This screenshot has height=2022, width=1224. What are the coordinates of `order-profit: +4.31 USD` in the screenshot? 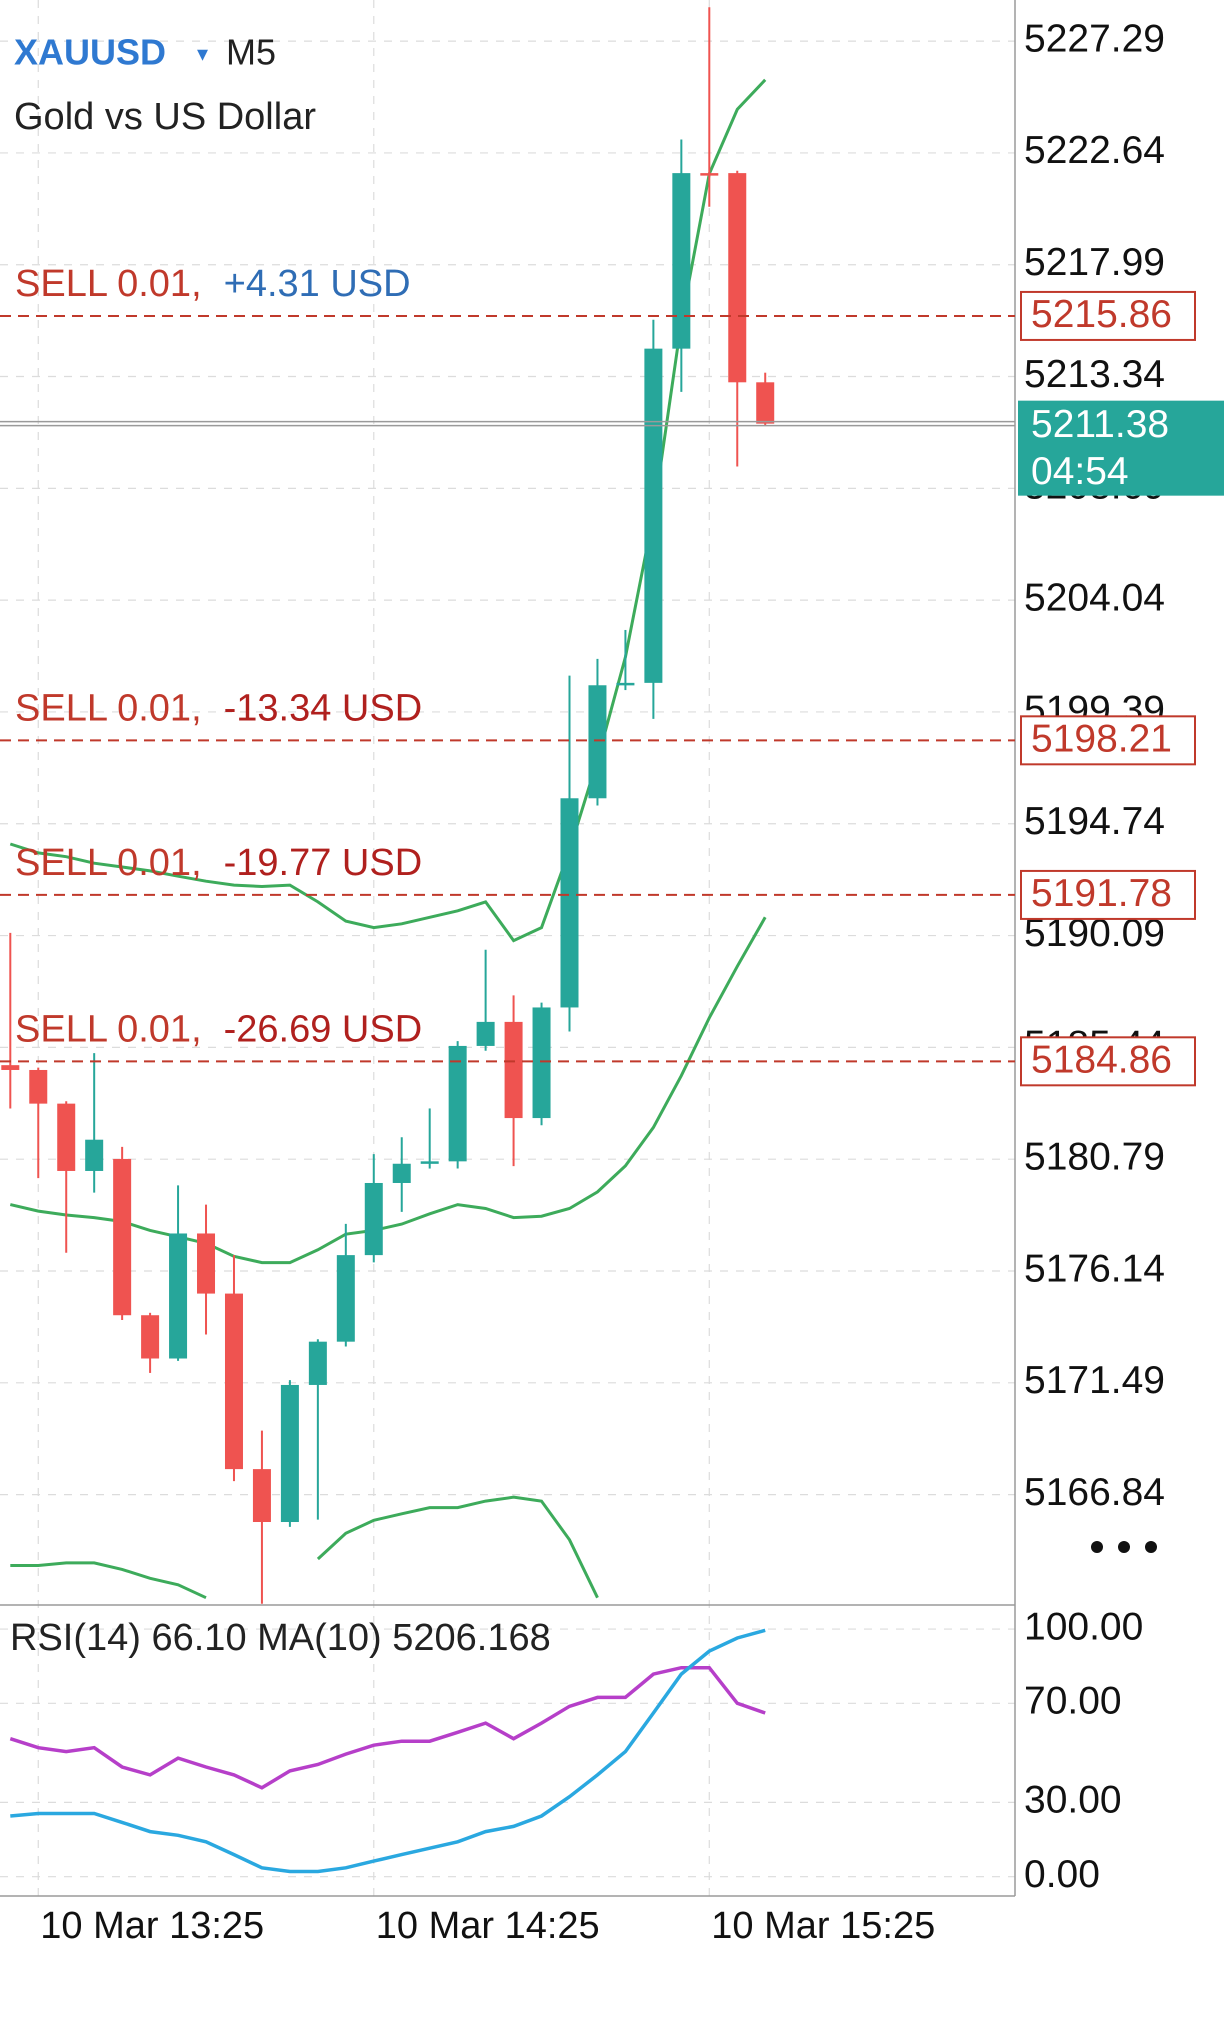 It's located at (317, 284).